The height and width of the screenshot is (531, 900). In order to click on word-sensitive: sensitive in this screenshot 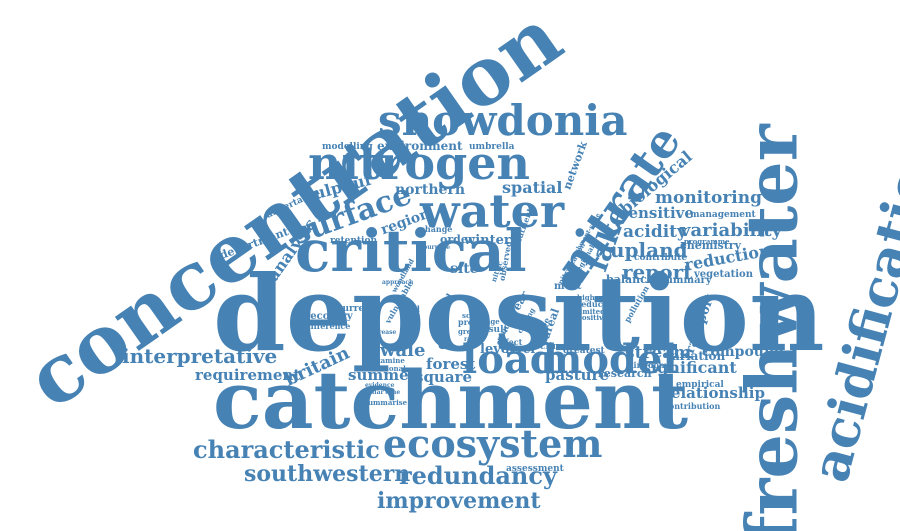, I will do `click(657, 213)`.